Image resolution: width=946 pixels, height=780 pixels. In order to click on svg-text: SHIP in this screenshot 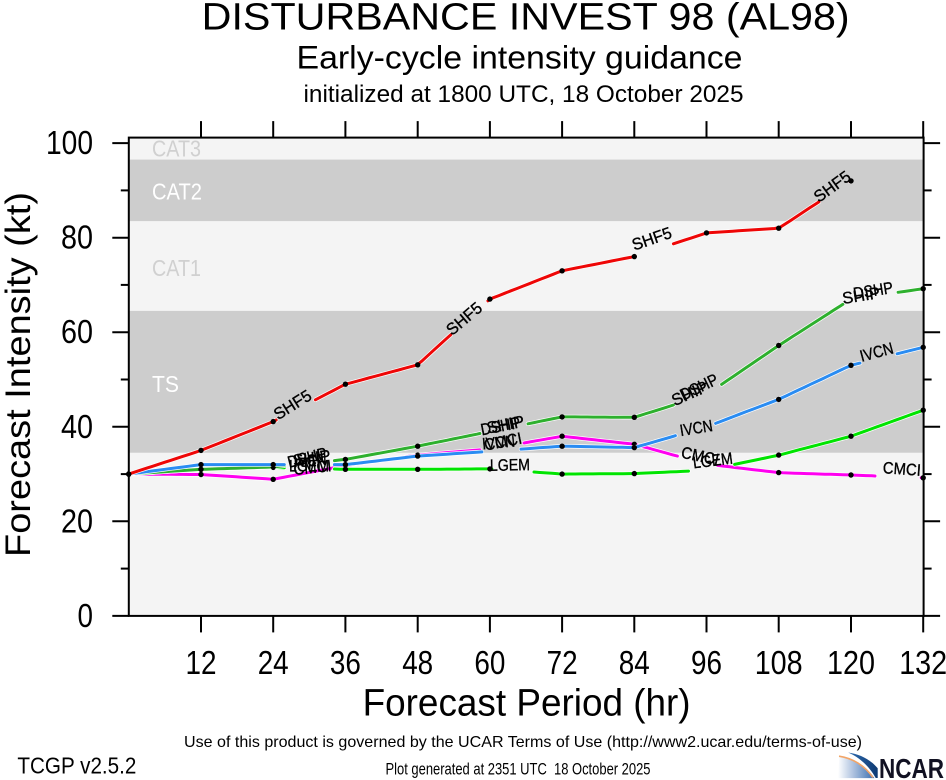, I will do `click(312, 458)`.